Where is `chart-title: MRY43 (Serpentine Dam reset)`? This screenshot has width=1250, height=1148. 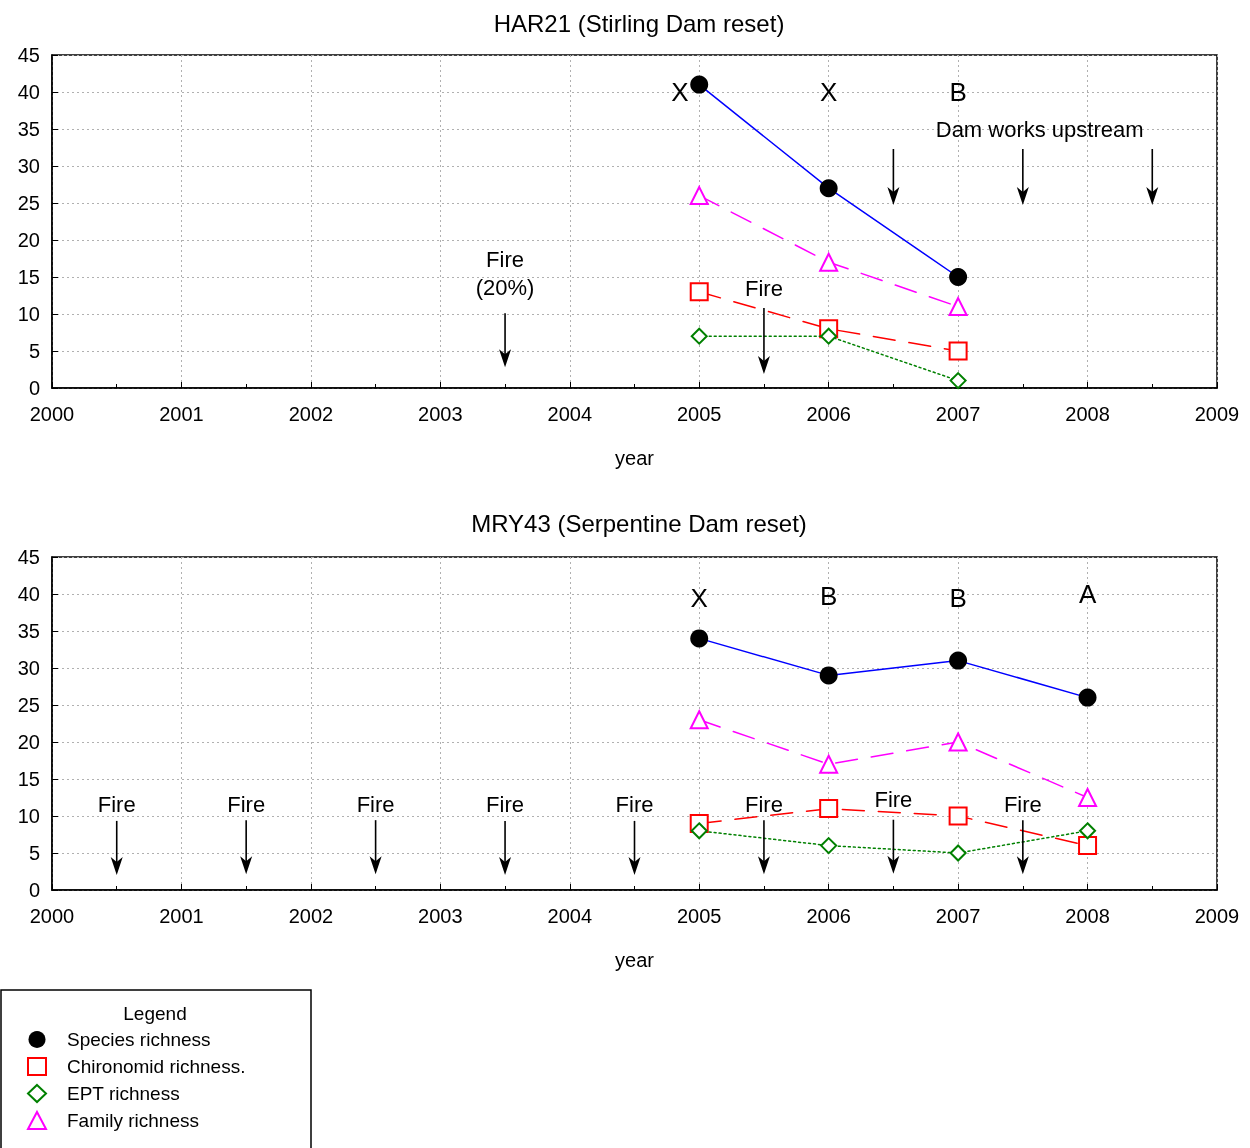 chart-title: MRY43 (Serpentine Dam reset) is located at coordinates (639, 523).